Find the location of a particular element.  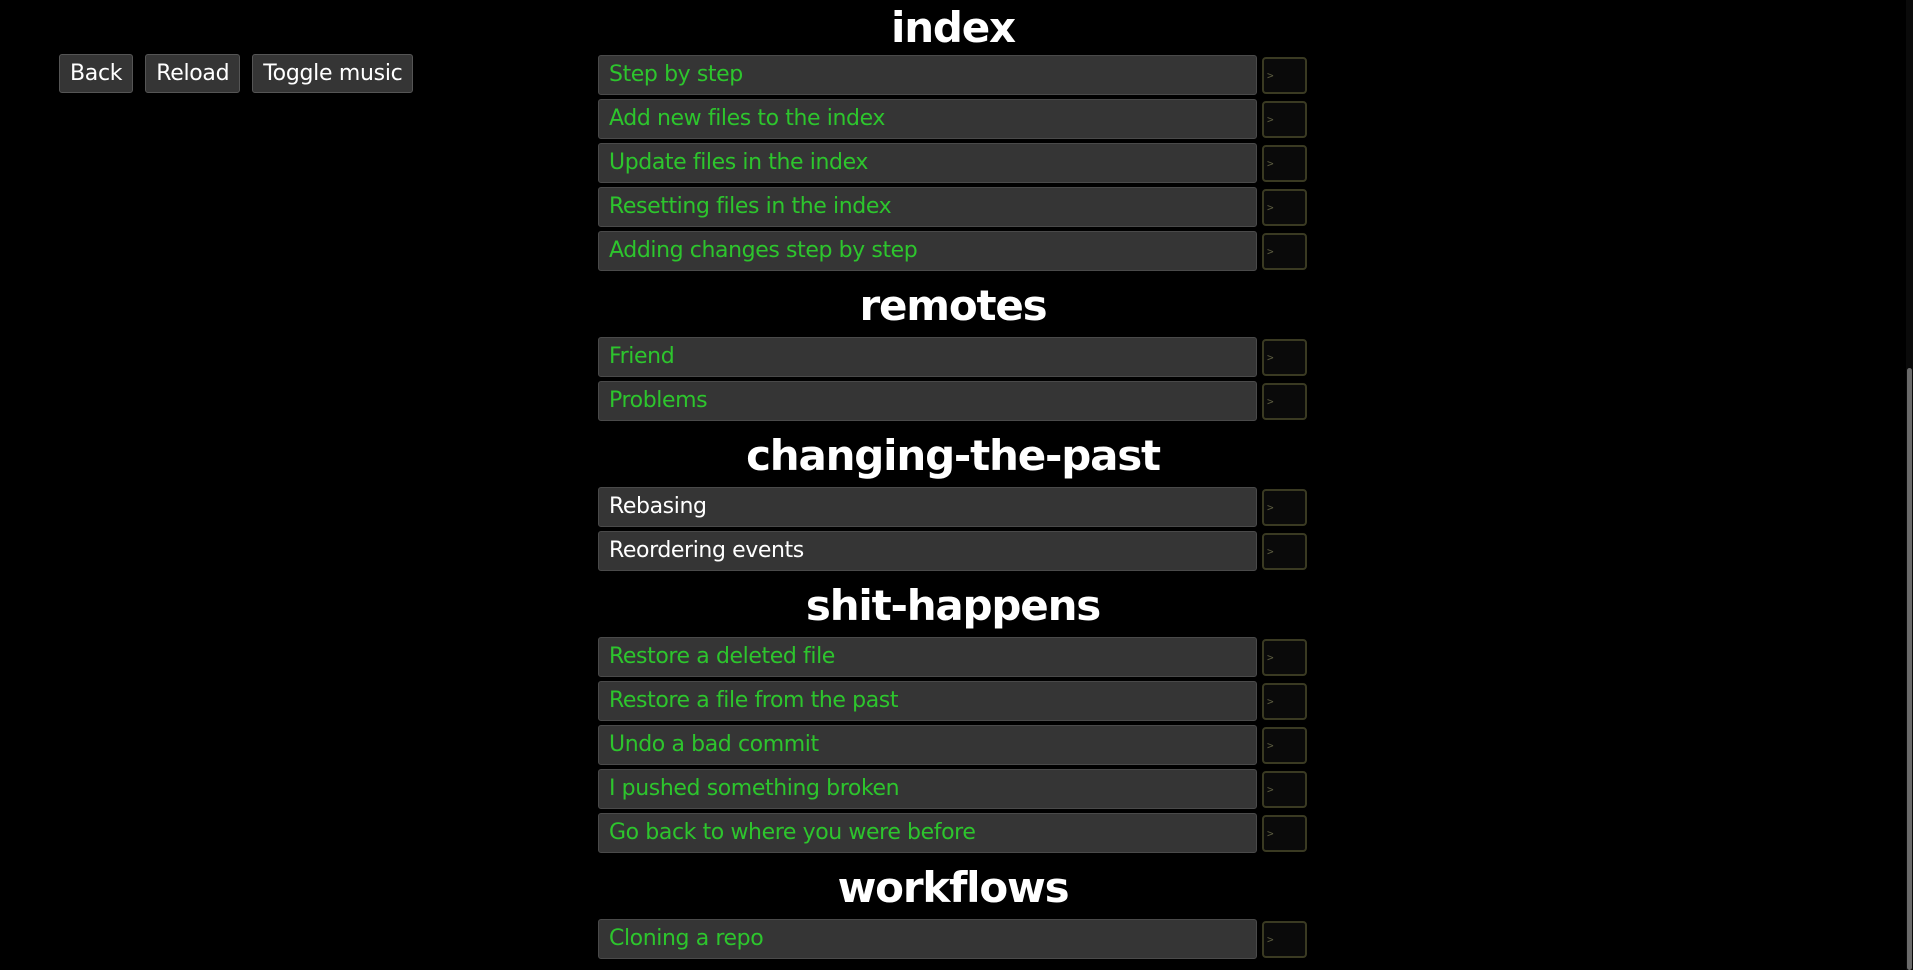

level-row: Resetting files in the index > is located at coordinates (953, 207).